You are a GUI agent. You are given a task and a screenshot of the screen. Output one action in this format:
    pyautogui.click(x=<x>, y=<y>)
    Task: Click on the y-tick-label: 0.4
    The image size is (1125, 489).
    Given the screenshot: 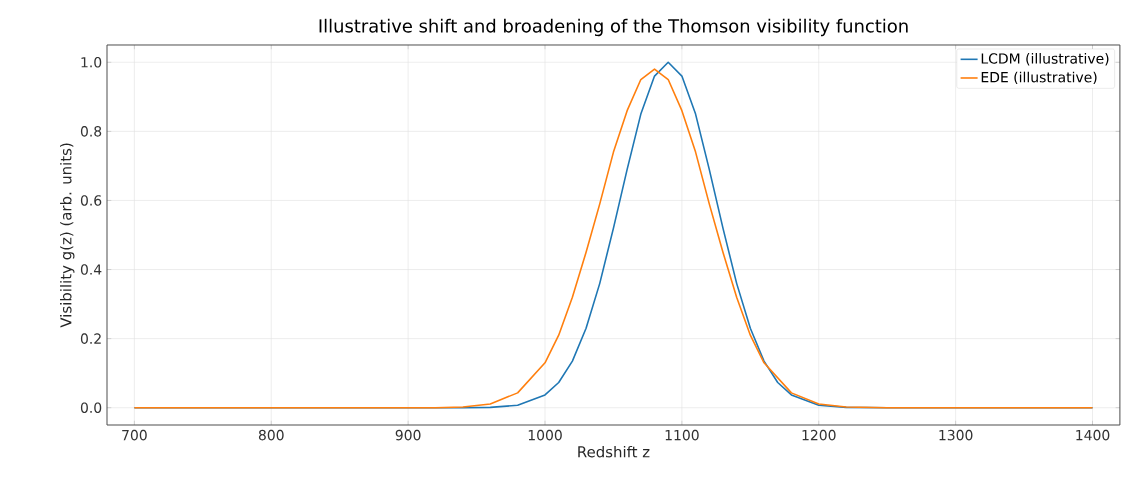 What is the action you would take?
    pyautogui.click(x=91, y=269)
    